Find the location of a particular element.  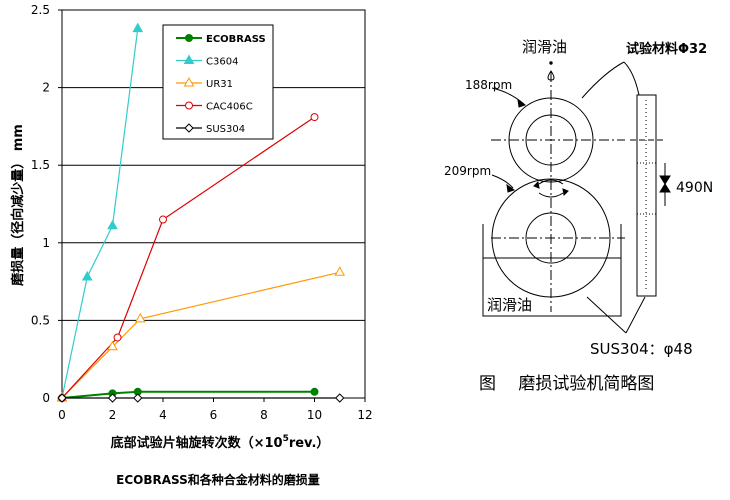

arrow-up-icon is located at coordinates (665, 188).